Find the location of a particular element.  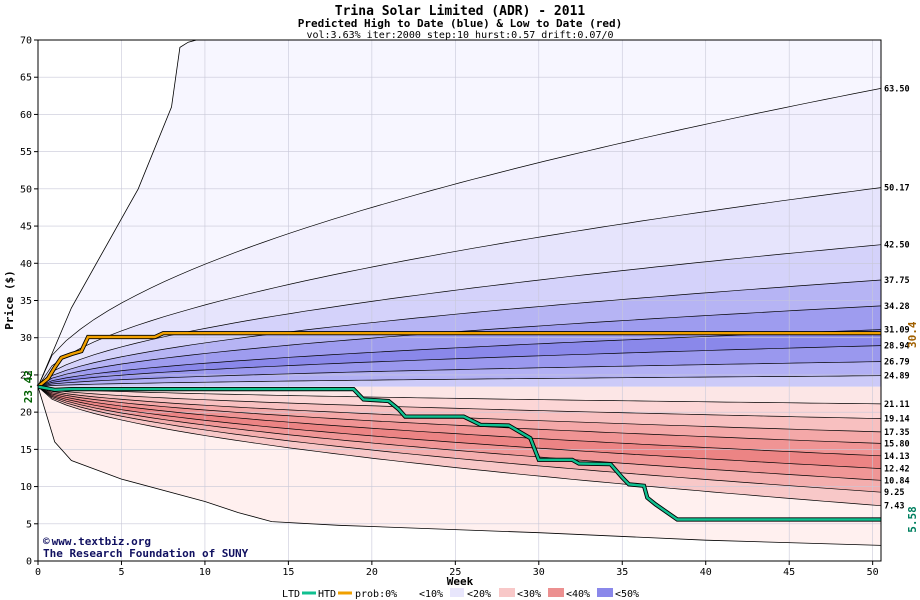

x-tick-label-25: 25 is located at coordinates (455, 572).